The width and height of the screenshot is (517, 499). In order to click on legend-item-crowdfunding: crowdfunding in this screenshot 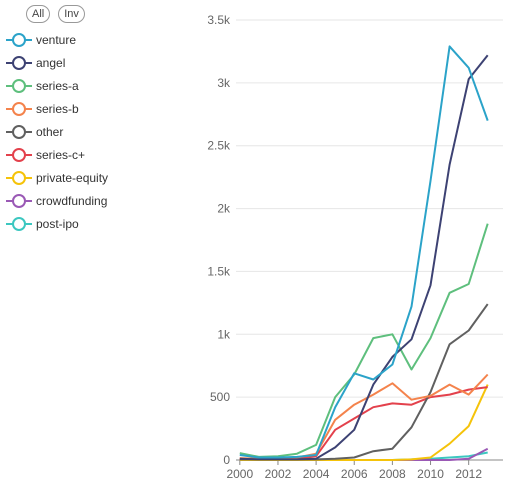, I will do `click(56, 201)`.